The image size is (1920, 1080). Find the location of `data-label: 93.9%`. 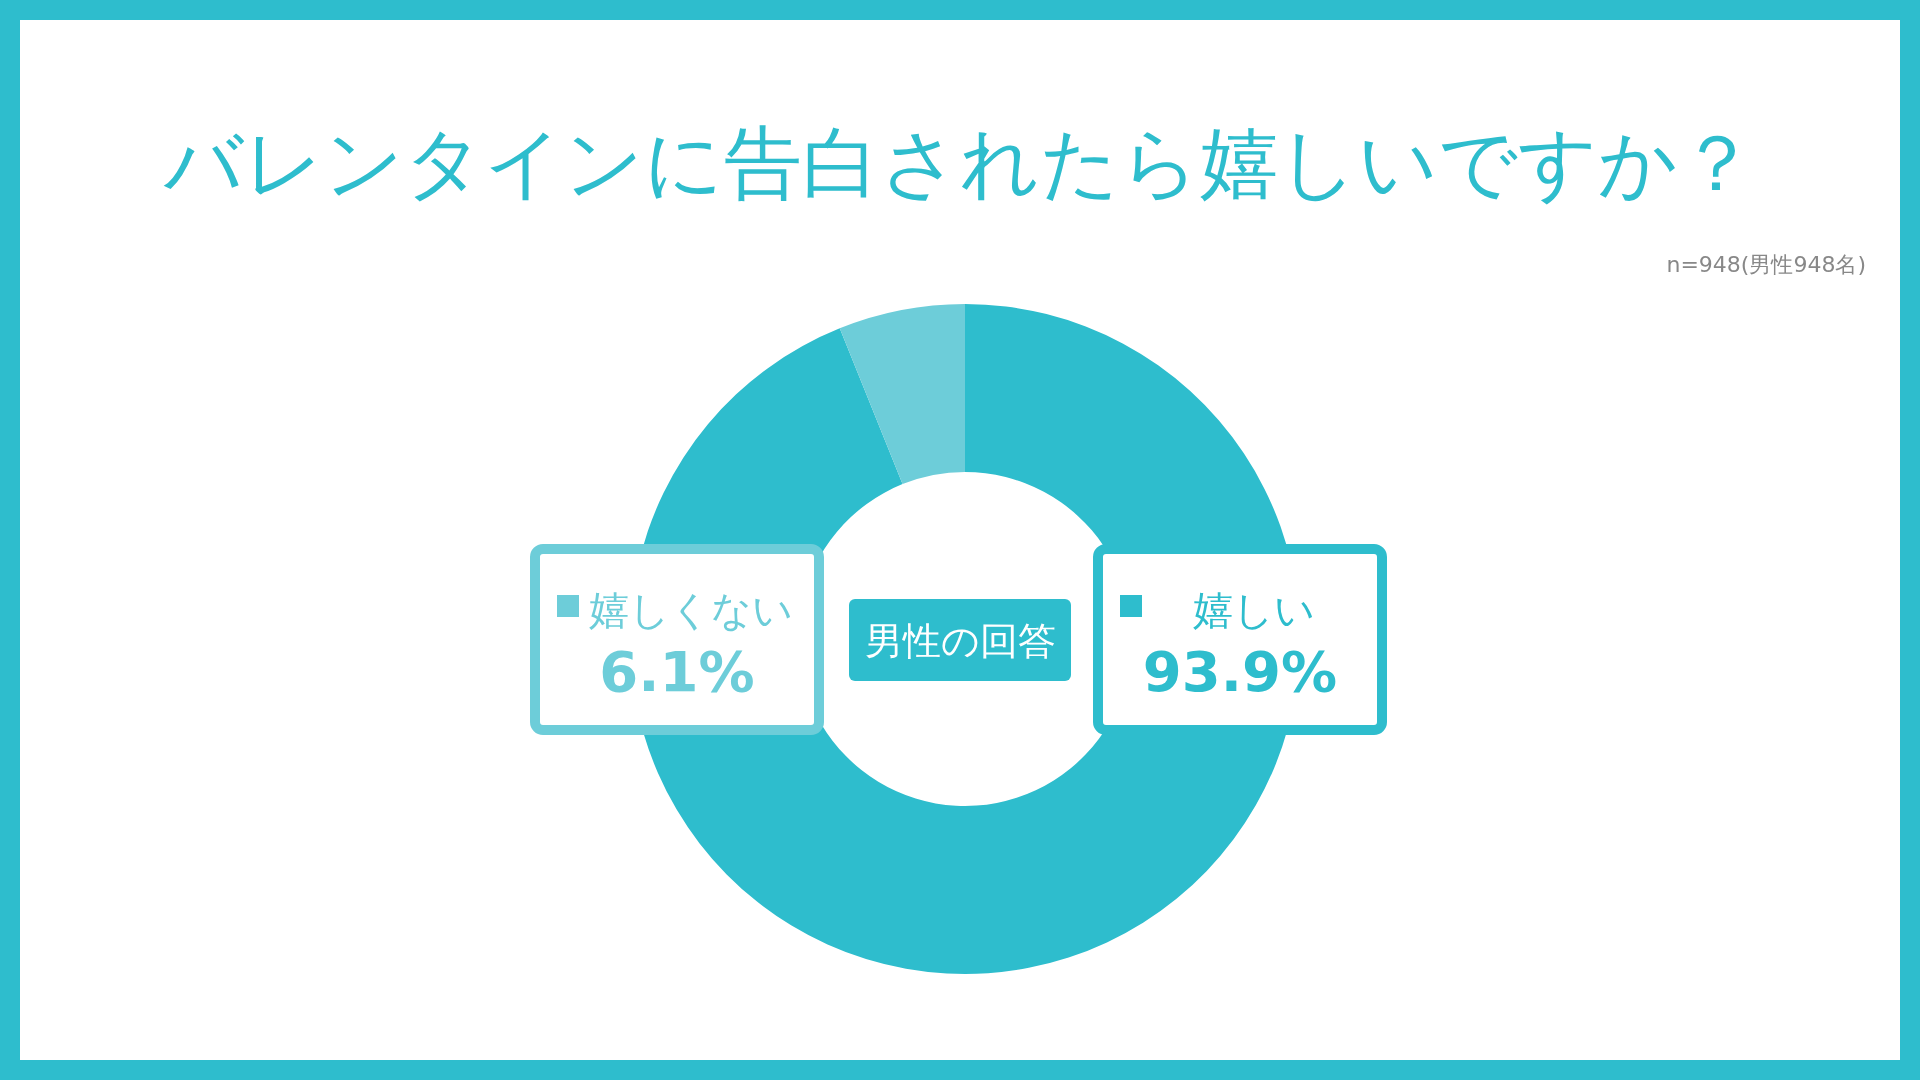

data-label: 93.9% is located at coordinates (1240, 671).